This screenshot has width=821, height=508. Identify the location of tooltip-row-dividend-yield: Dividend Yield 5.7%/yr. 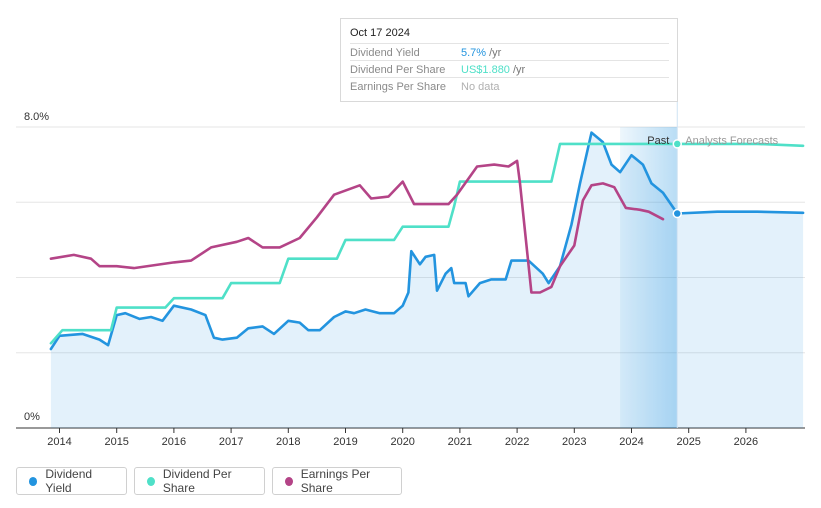
(509, 52).